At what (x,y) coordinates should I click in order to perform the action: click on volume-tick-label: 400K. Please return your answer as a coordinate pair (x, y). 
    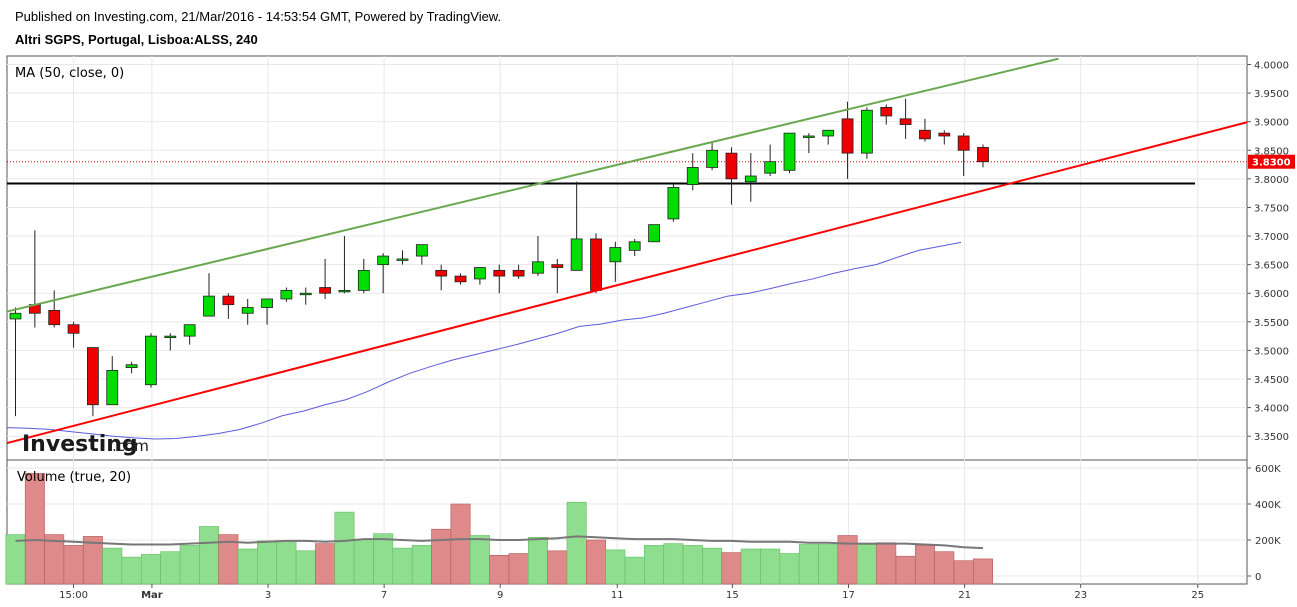
    Looking at the image, I should click on (1268, 505).